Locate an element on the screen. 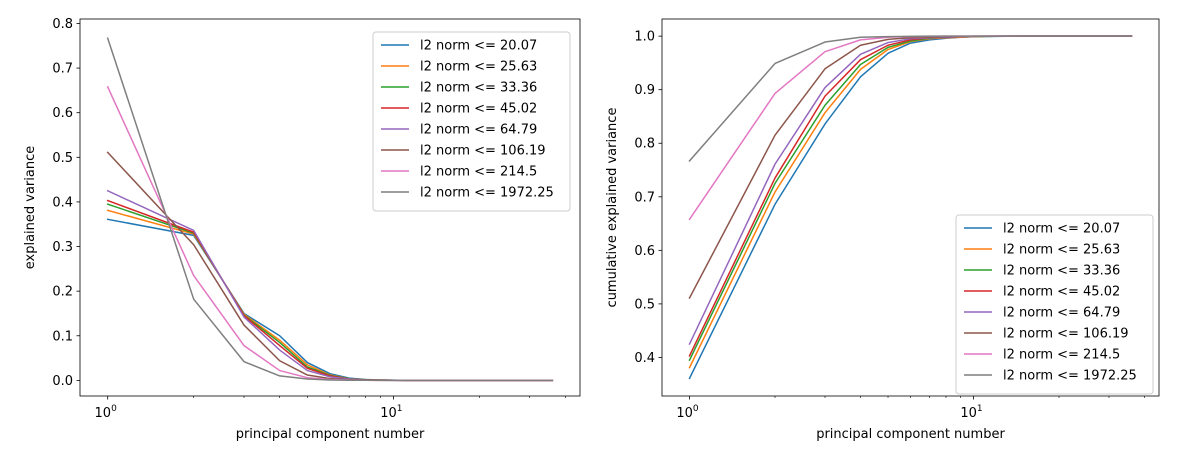 The width and height of the screenshot is (1187, 462). y-axis-label: cumulative explained variance is located at coordinates (612, 208).